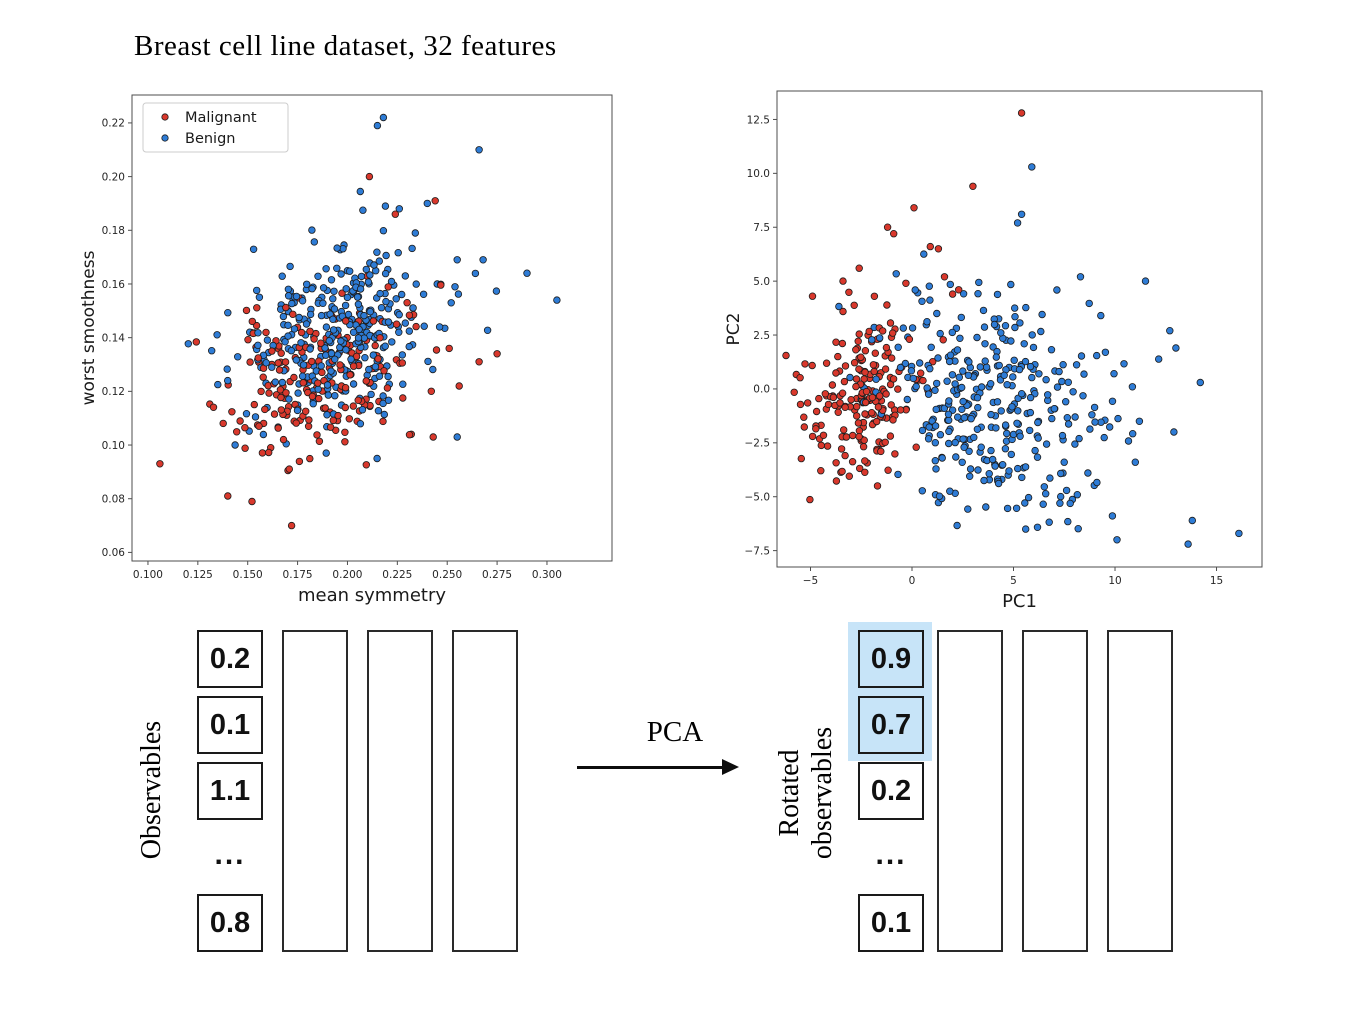  I want to click on svg-text: 10.0, so click(758, 174).